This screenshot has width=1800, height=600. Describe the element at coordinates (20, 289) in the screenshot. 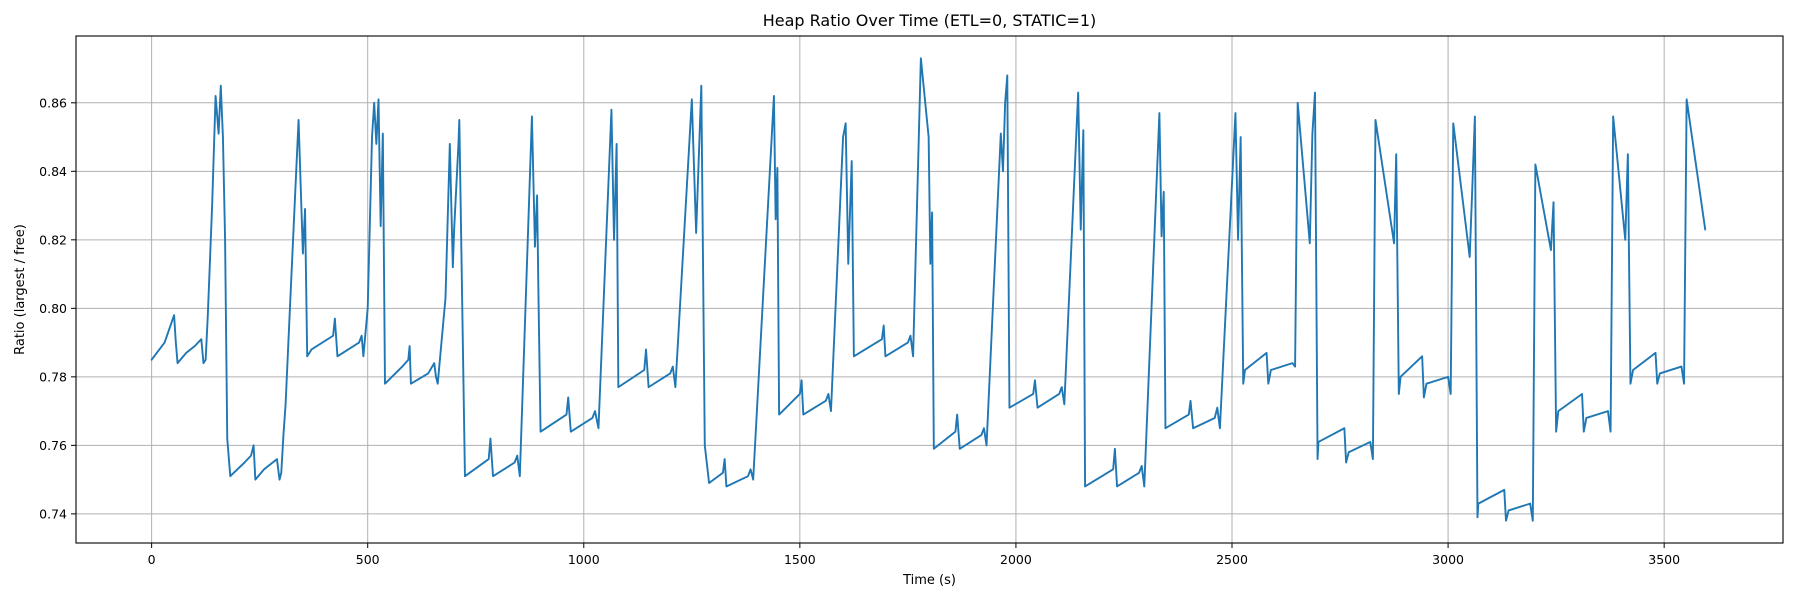

I see `y-axis-label: Ratio (largest / free)` at that location.